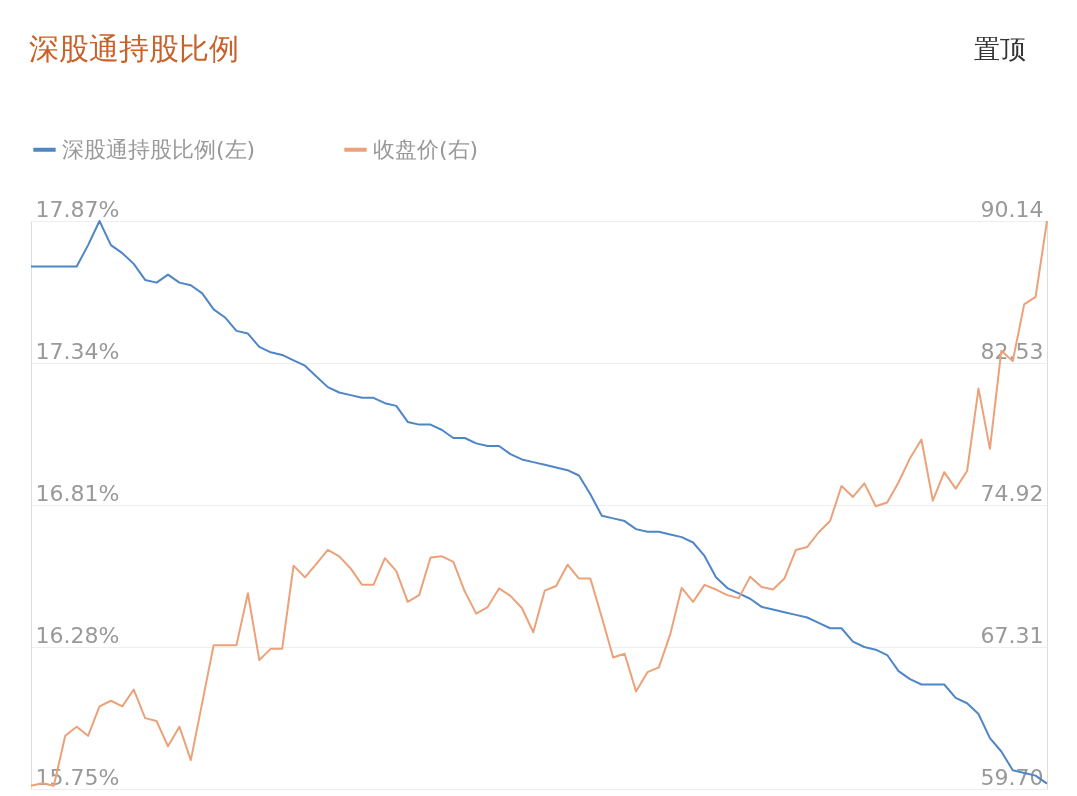  I want to click on y-tick-label: 17.87%, so click(77, 209).